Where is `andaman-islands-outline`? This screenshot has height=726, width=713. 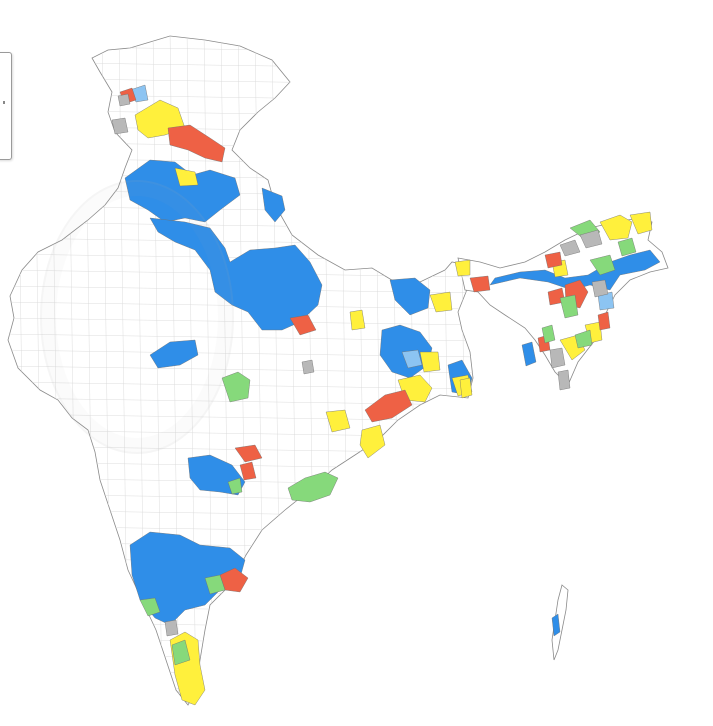 andaman-islands-outline is located at coordinates (560, 622).